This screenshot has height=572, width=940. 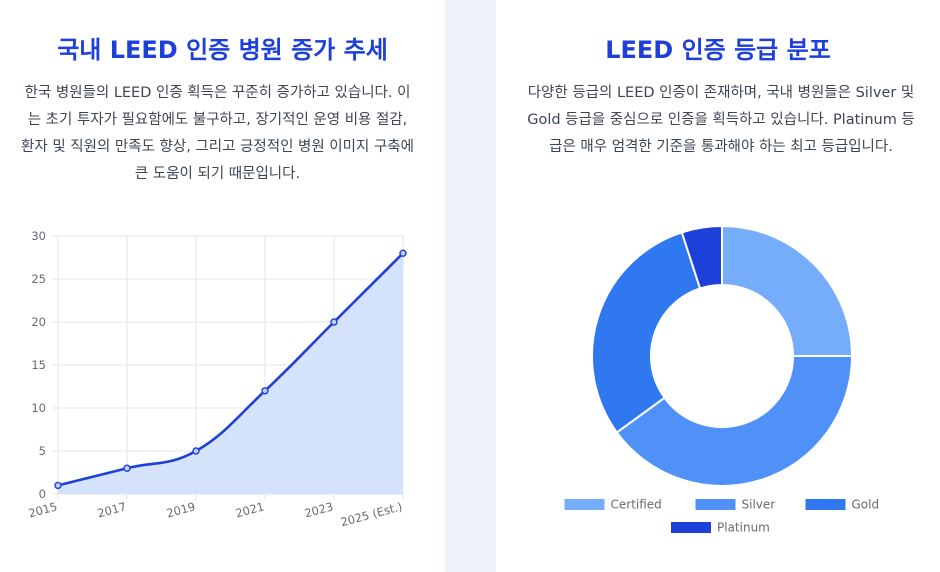 What do you see at coordinates (743, 528) in the screenshot?
I see `legend-label: Platinum` at bounding box center [743, 528].